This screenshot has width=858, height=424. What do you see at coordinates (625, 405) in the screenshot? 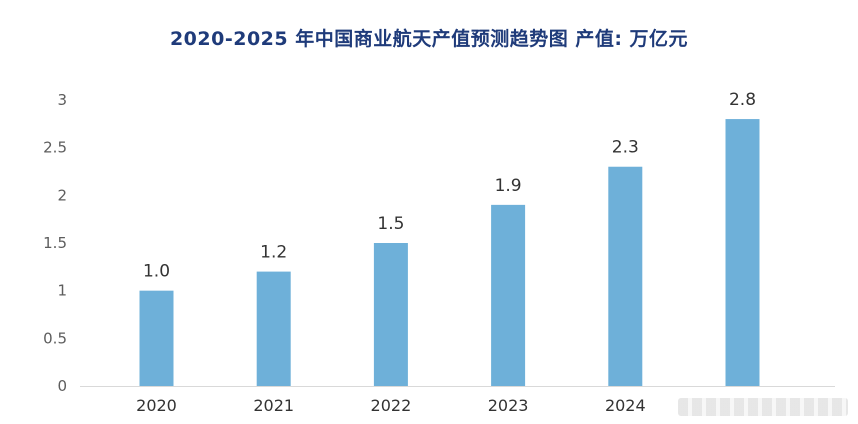
I see `x-tick-label: 2024` at bounding box center [625, 405].